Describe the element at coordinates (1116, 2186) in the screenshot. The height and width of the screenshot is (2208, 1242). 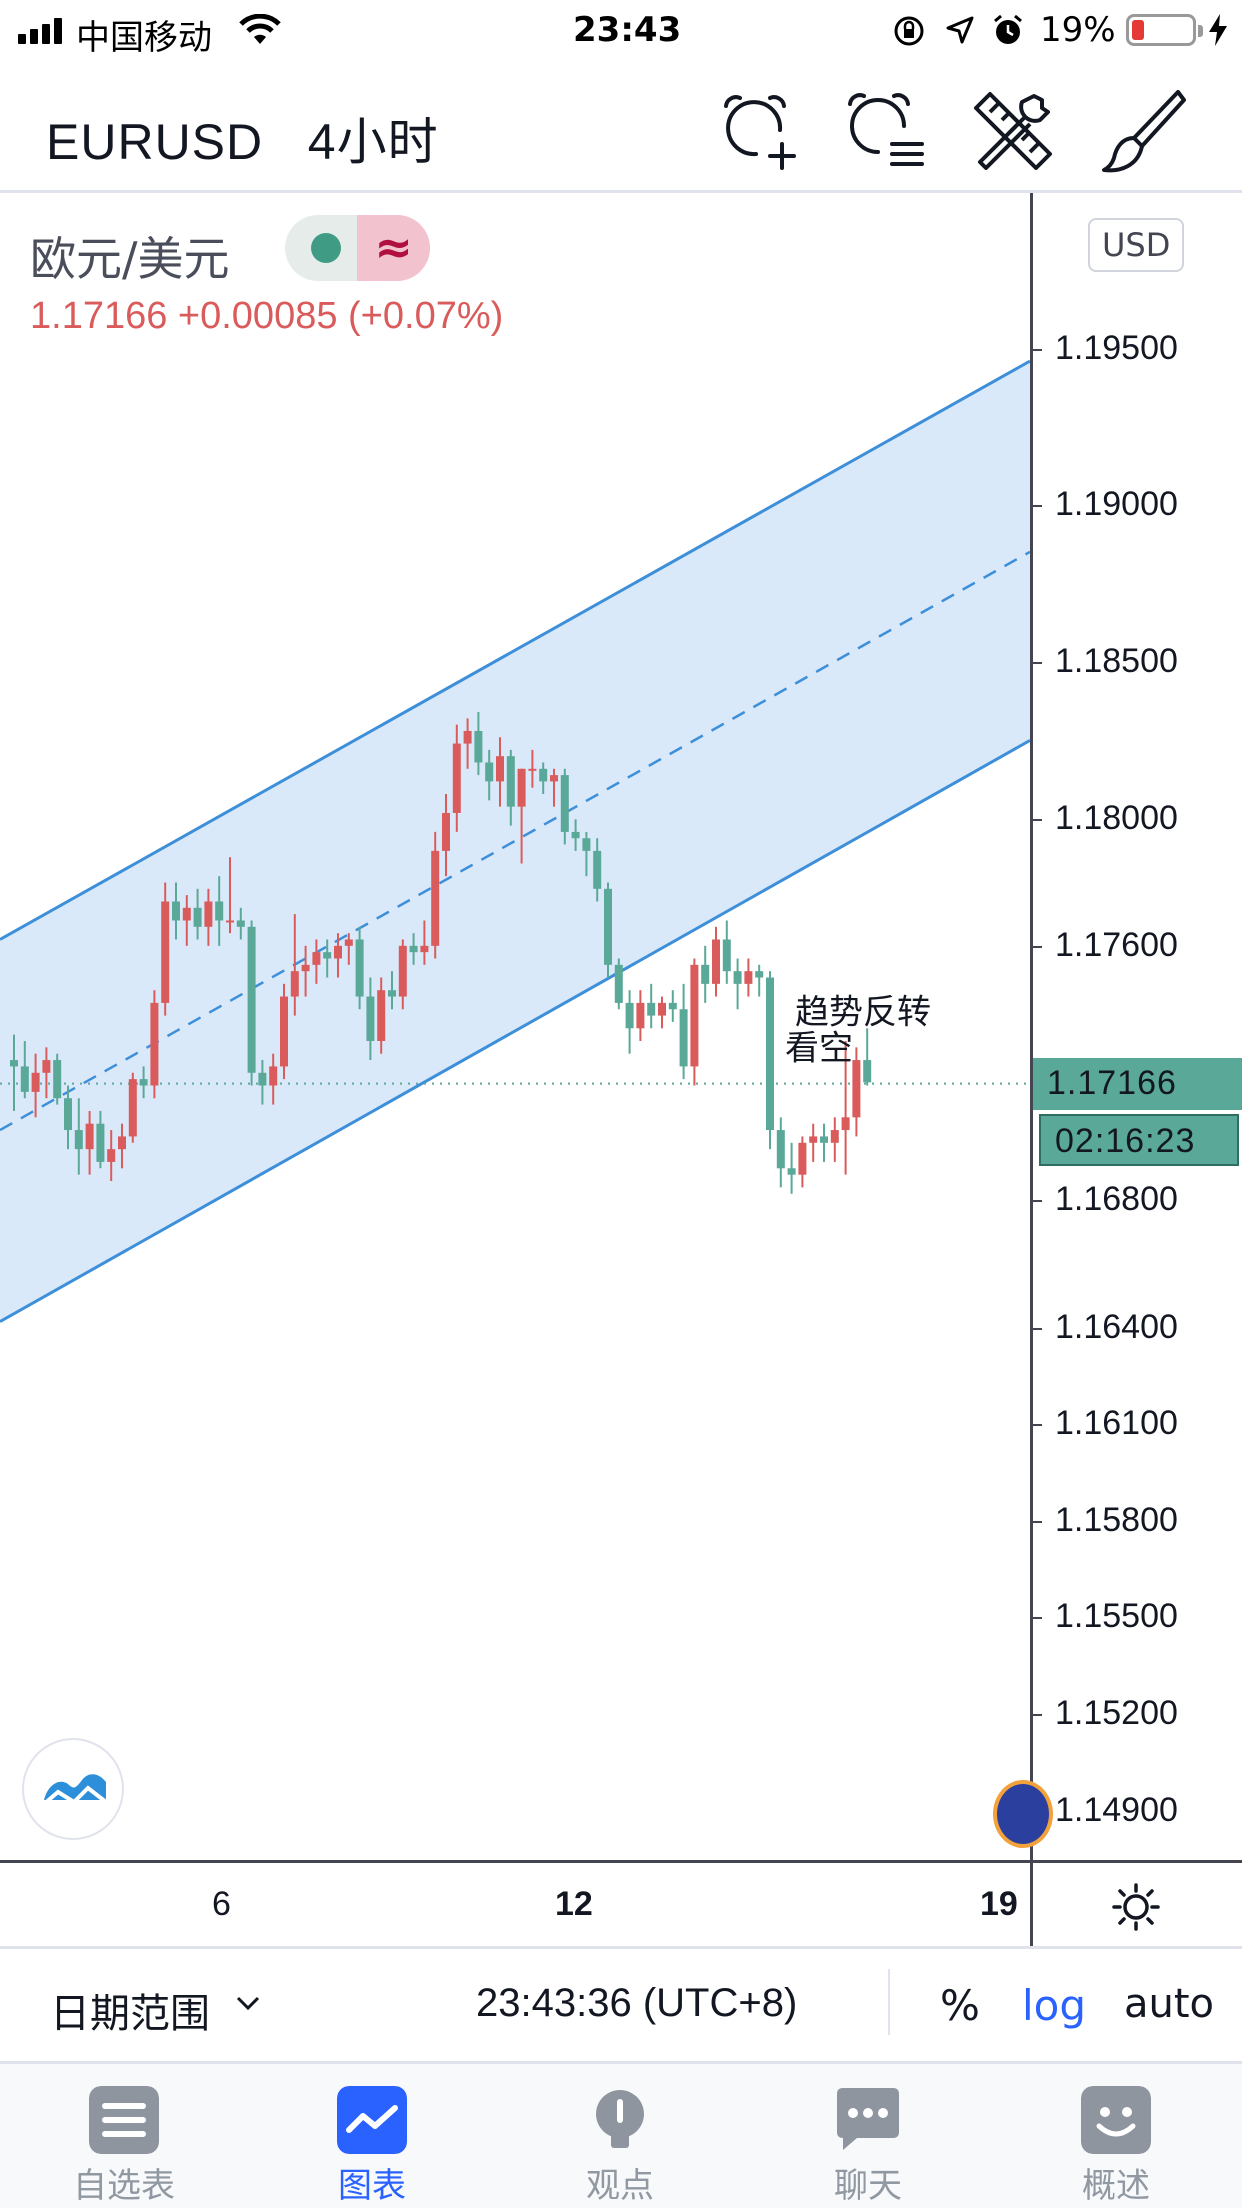
I see `tab-label: 概述` at that location.